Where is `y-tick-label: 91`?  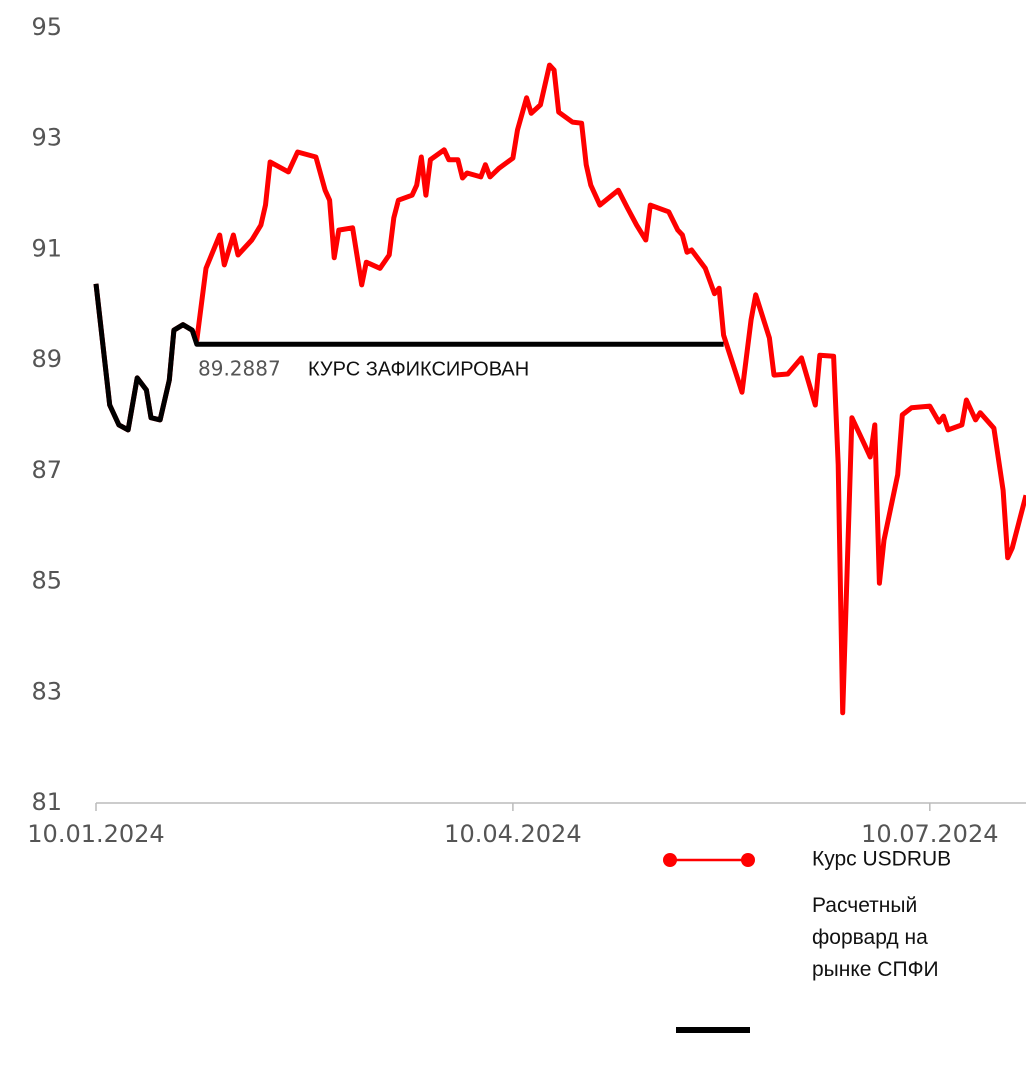
y-tick-label: 91 is located at coordinates (46, 248).